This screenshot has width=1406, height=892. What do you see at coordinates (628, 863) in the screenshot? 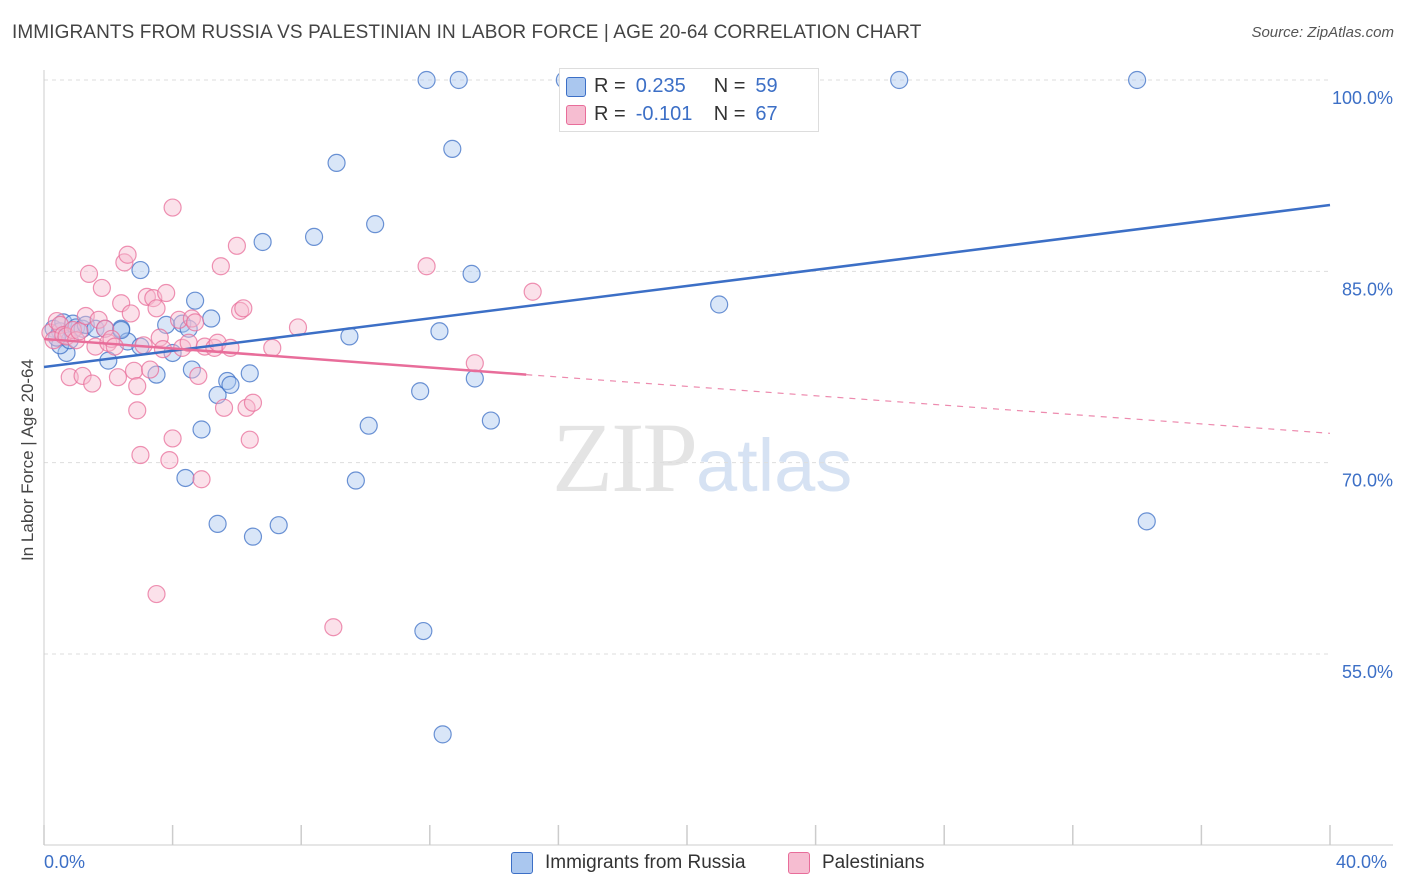
I see `series-legend-russia: Immigrants from Russia` at bounding box center [628, 863].